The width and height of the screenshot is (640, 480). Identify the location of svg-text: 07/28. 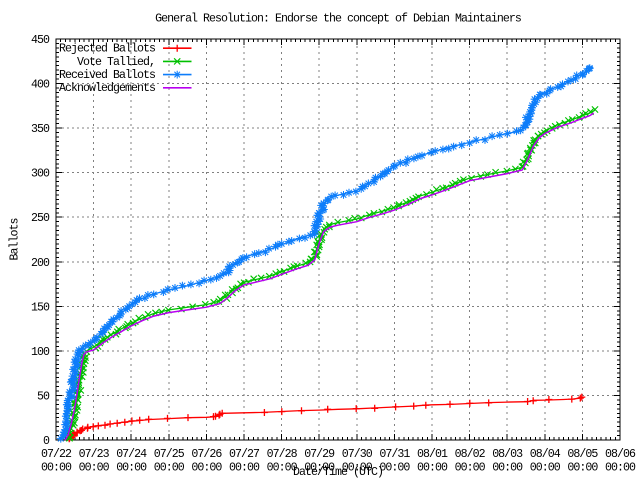
(282, 454).